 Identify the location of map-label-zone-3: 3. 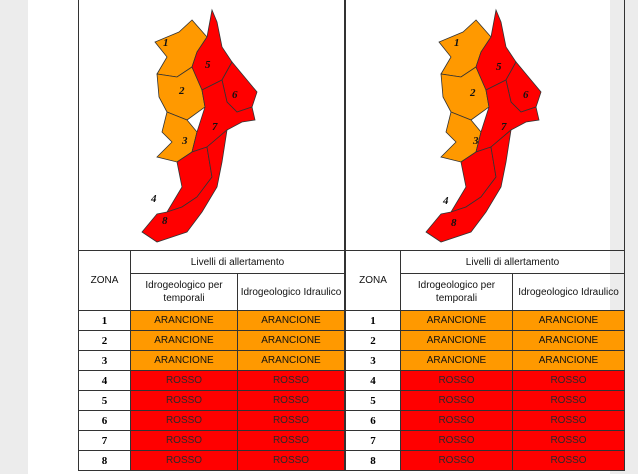
(184, 141).